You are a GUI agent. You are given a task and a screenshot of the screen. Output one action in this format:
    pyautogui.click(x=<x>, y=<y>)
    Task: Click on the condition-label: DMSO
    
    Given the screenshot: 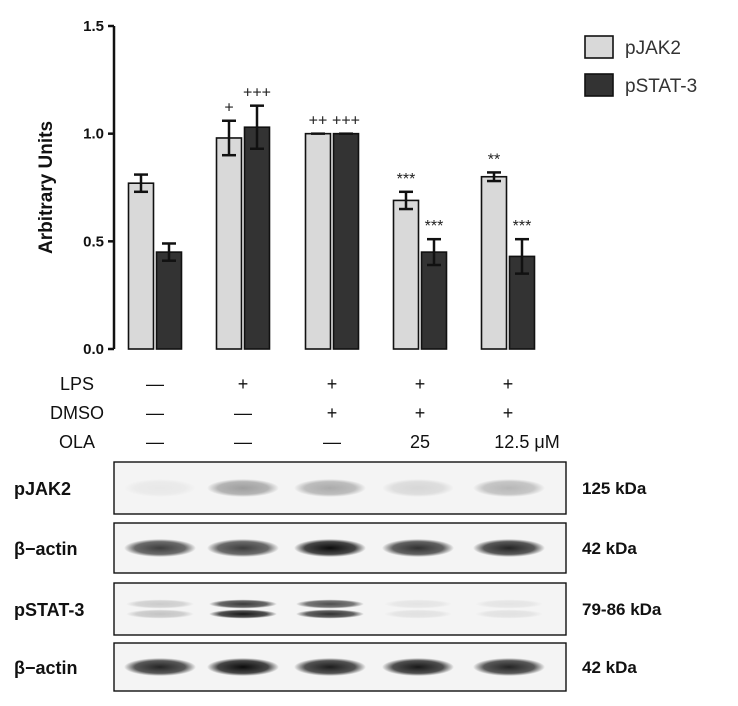 What is the action you would take?
    pyautogui.click(x=77, y=413)
    